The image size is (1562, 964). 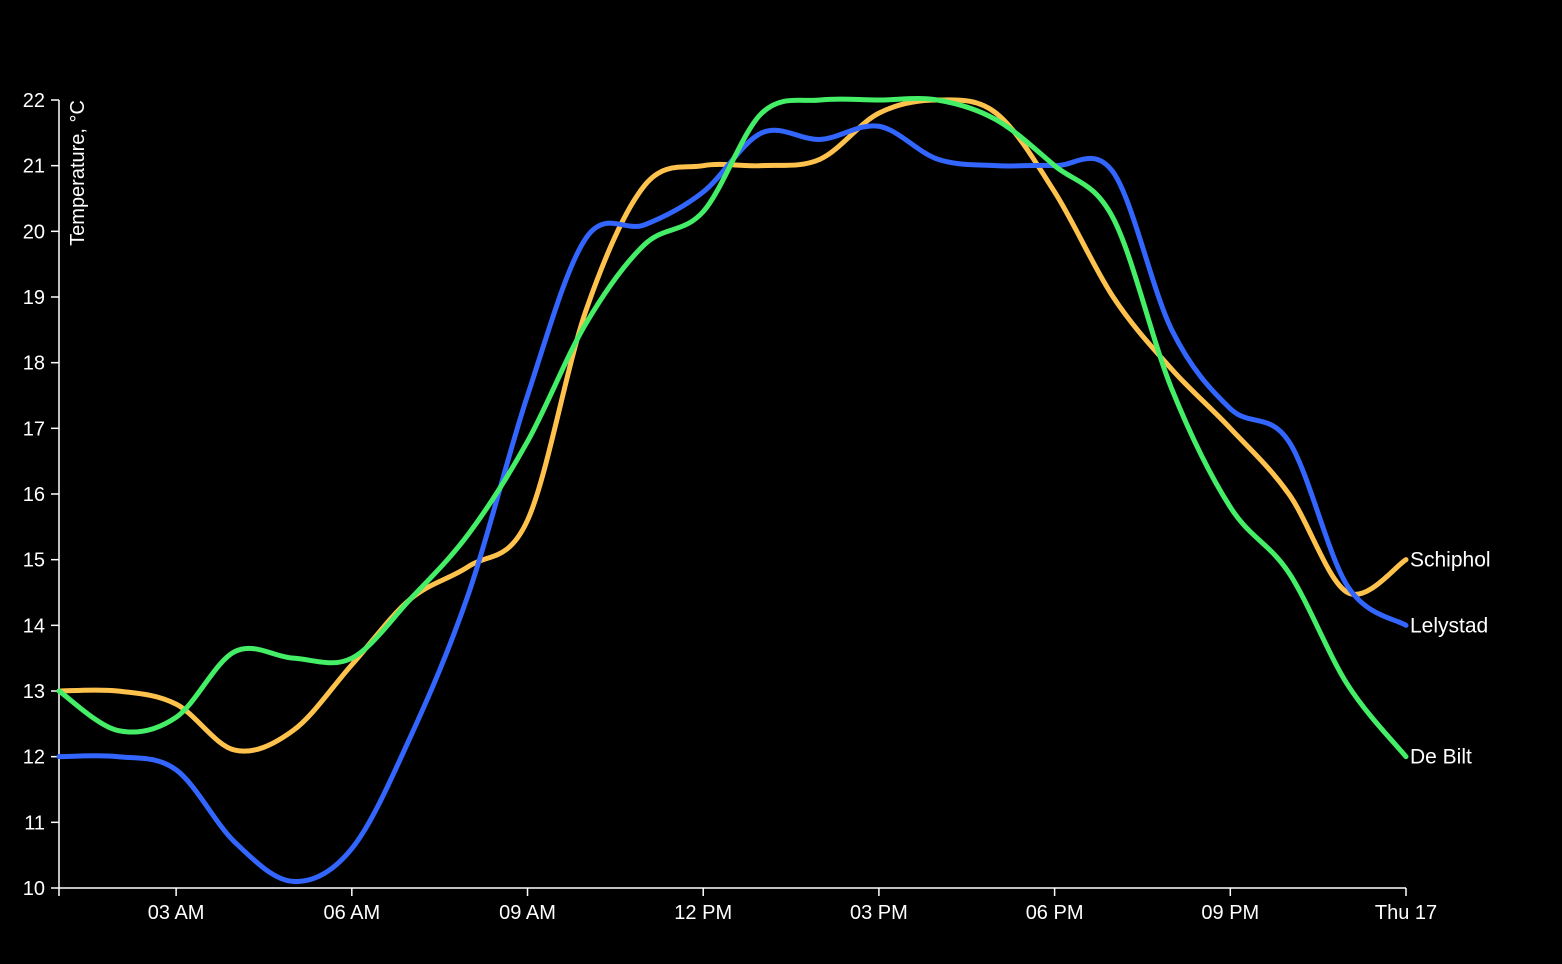 I want to click on series-label-lelystad: Lelystad, so click(x=1449, y=625).